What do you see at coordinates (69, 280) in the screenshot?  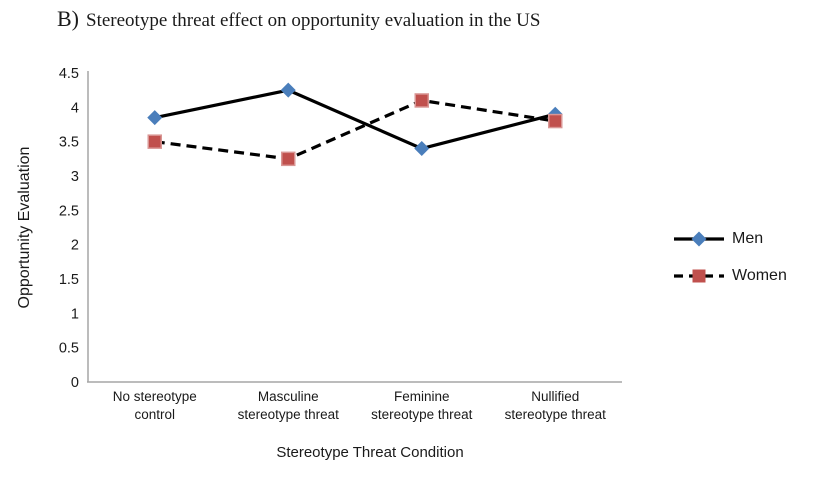 I see `y-tick-label: 1.5` at bounding box center [69, 280].